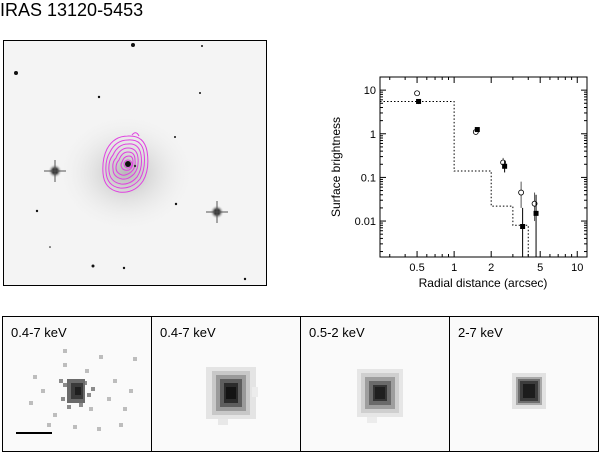  I want to click on data-points, so click(476, 173).